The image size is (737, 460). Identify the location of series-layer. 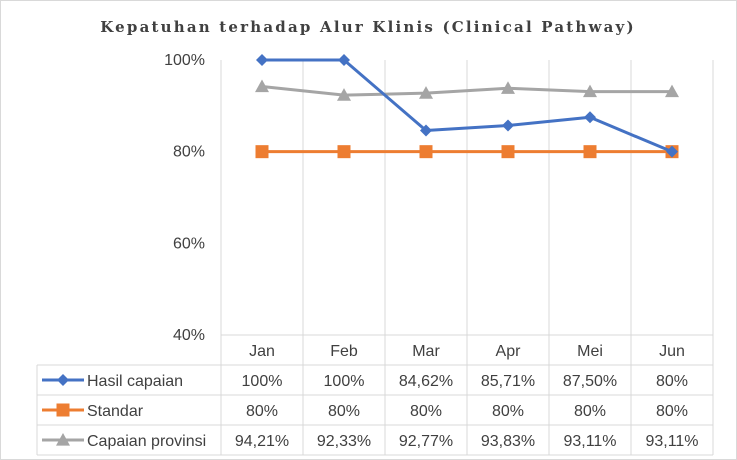
(467, 106).